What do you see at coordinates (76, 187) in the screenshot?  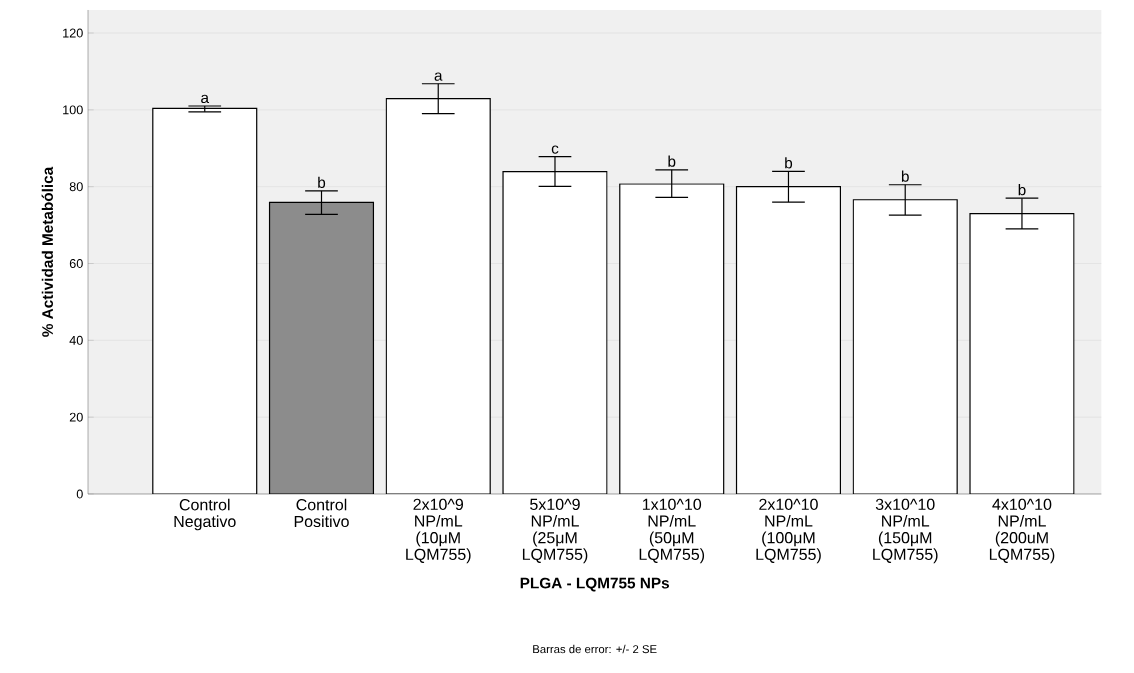 I see `y-tick-label: 80` at bounding box center [76, 187].